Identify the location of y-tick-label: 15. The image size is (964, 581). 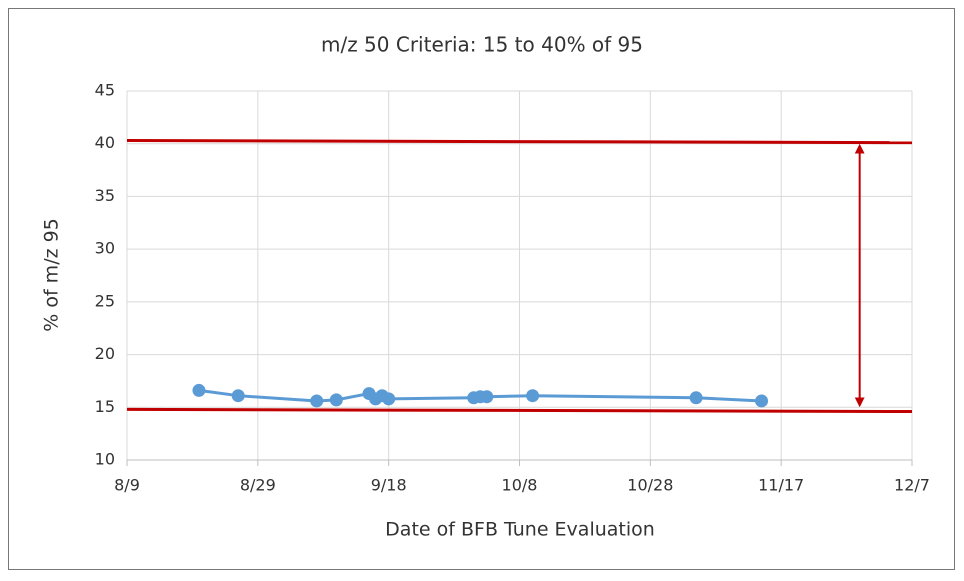
(105, 406).